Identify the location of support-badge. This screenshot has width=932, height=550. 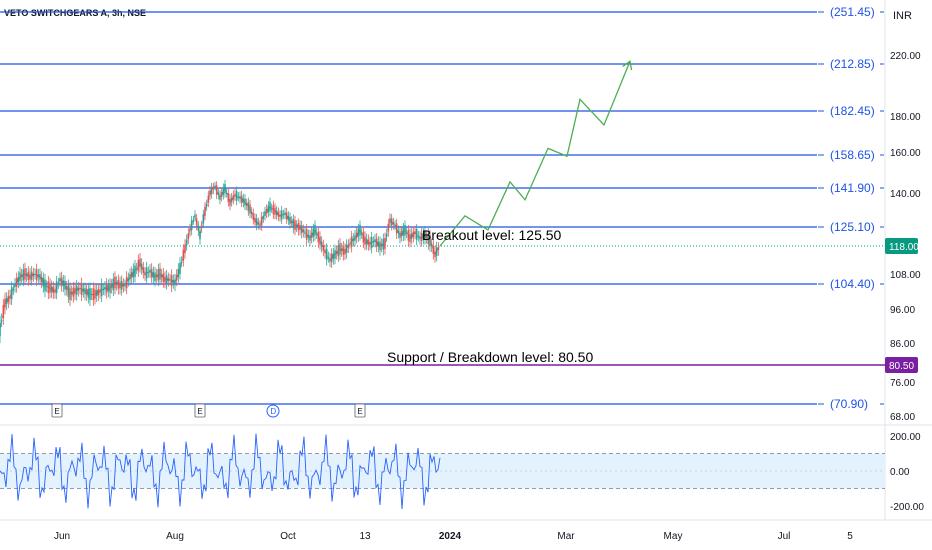
(901, 365).